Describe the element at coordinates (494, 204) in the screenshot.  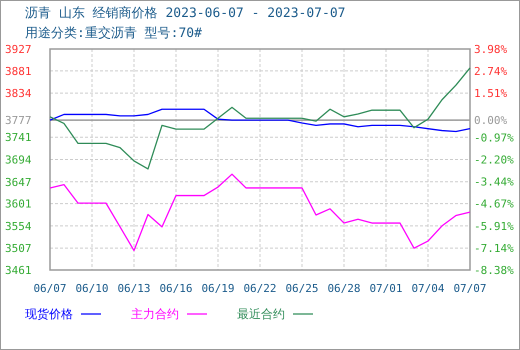
I see `y2-tick-label: -4.67%` at that location.